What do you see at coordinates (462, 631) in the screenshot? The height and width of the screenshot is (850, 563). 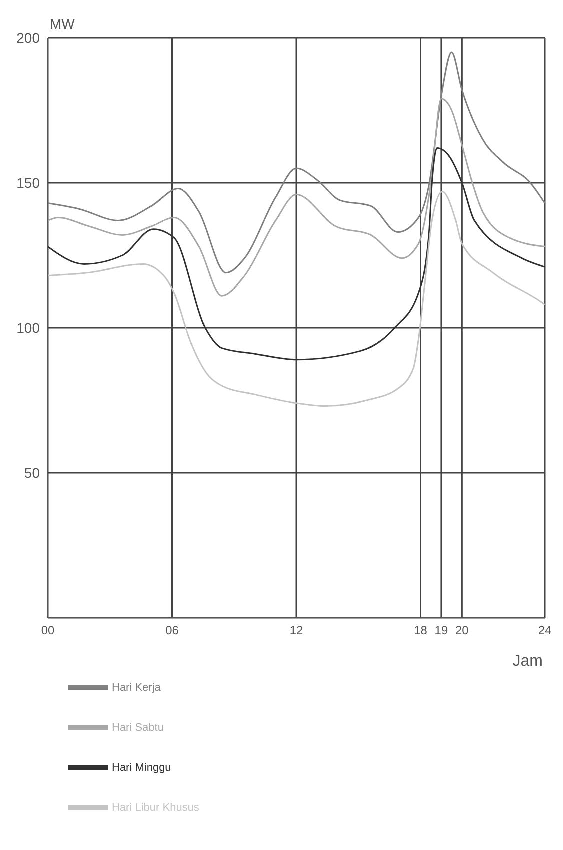 I see `x-tick-label: 20` at bounding box center [462, 631].